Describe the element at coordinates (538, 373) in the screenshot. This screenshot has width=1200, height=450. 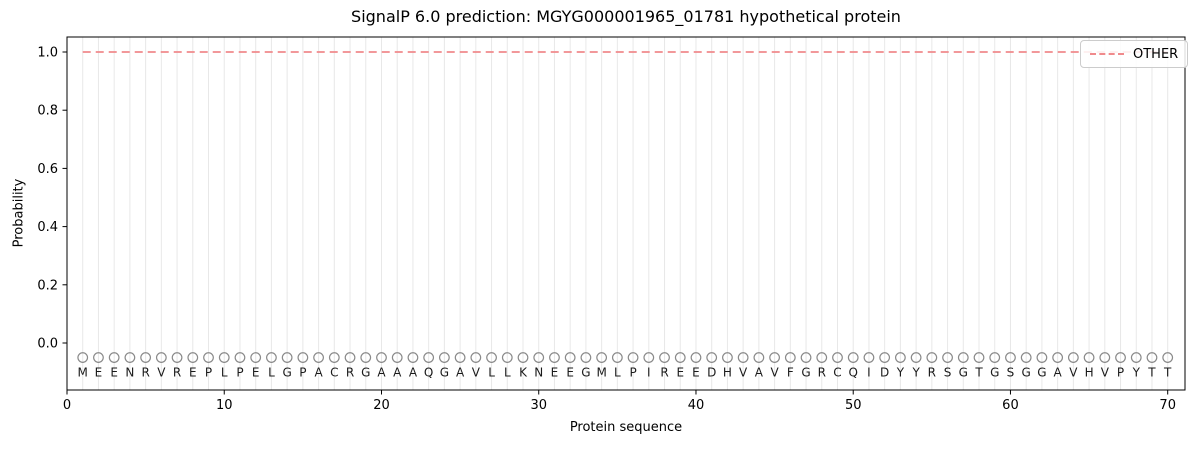
I see `residue-letter: N` at that location.